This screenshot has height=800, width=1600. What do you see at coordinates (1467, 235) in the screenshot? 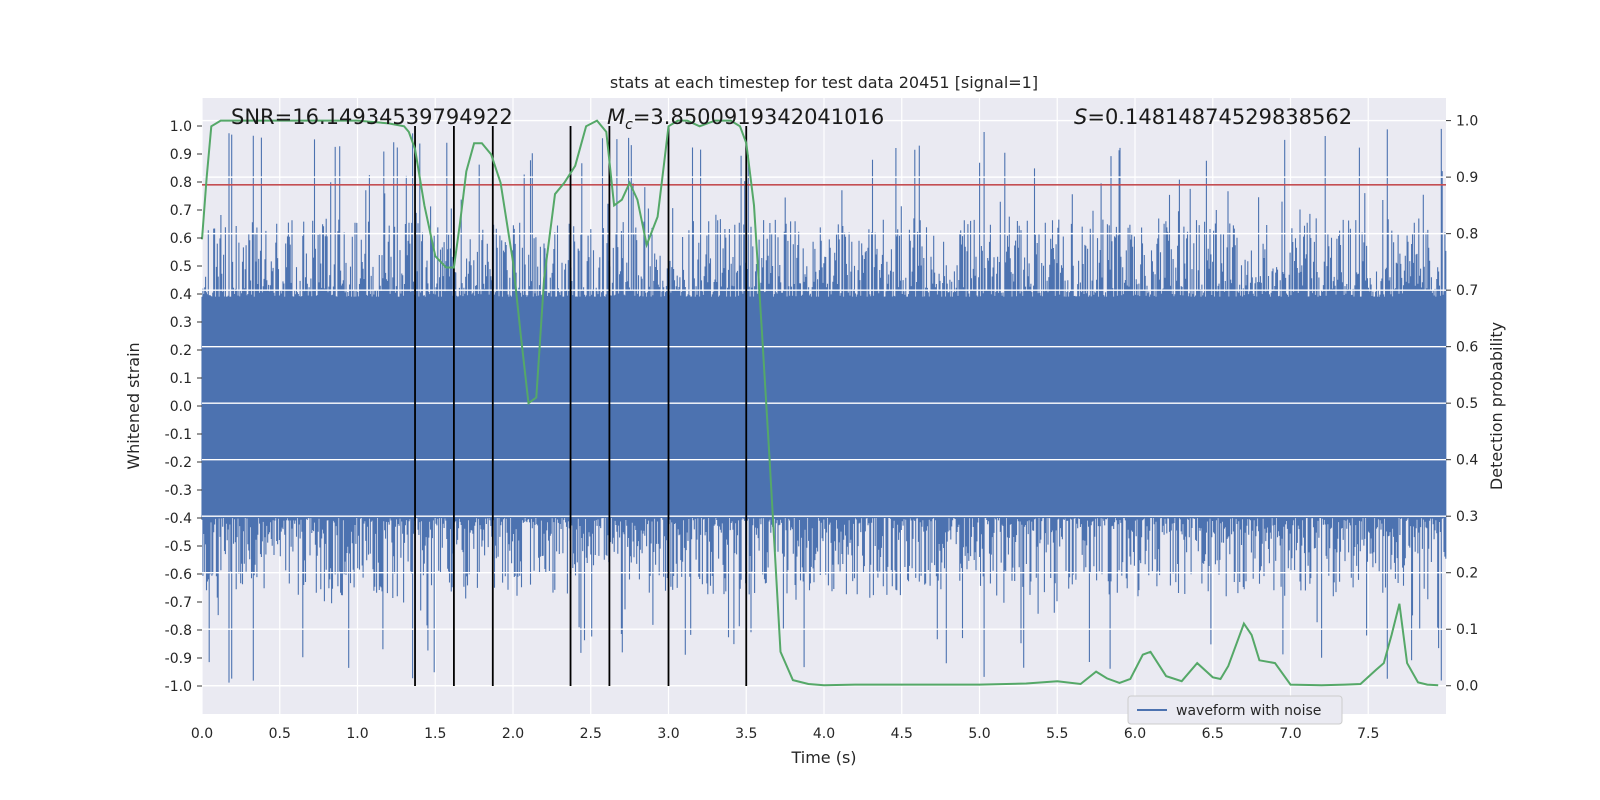
I see `right-y-tick-label: 0.8` at bounding box center [1467, 235].